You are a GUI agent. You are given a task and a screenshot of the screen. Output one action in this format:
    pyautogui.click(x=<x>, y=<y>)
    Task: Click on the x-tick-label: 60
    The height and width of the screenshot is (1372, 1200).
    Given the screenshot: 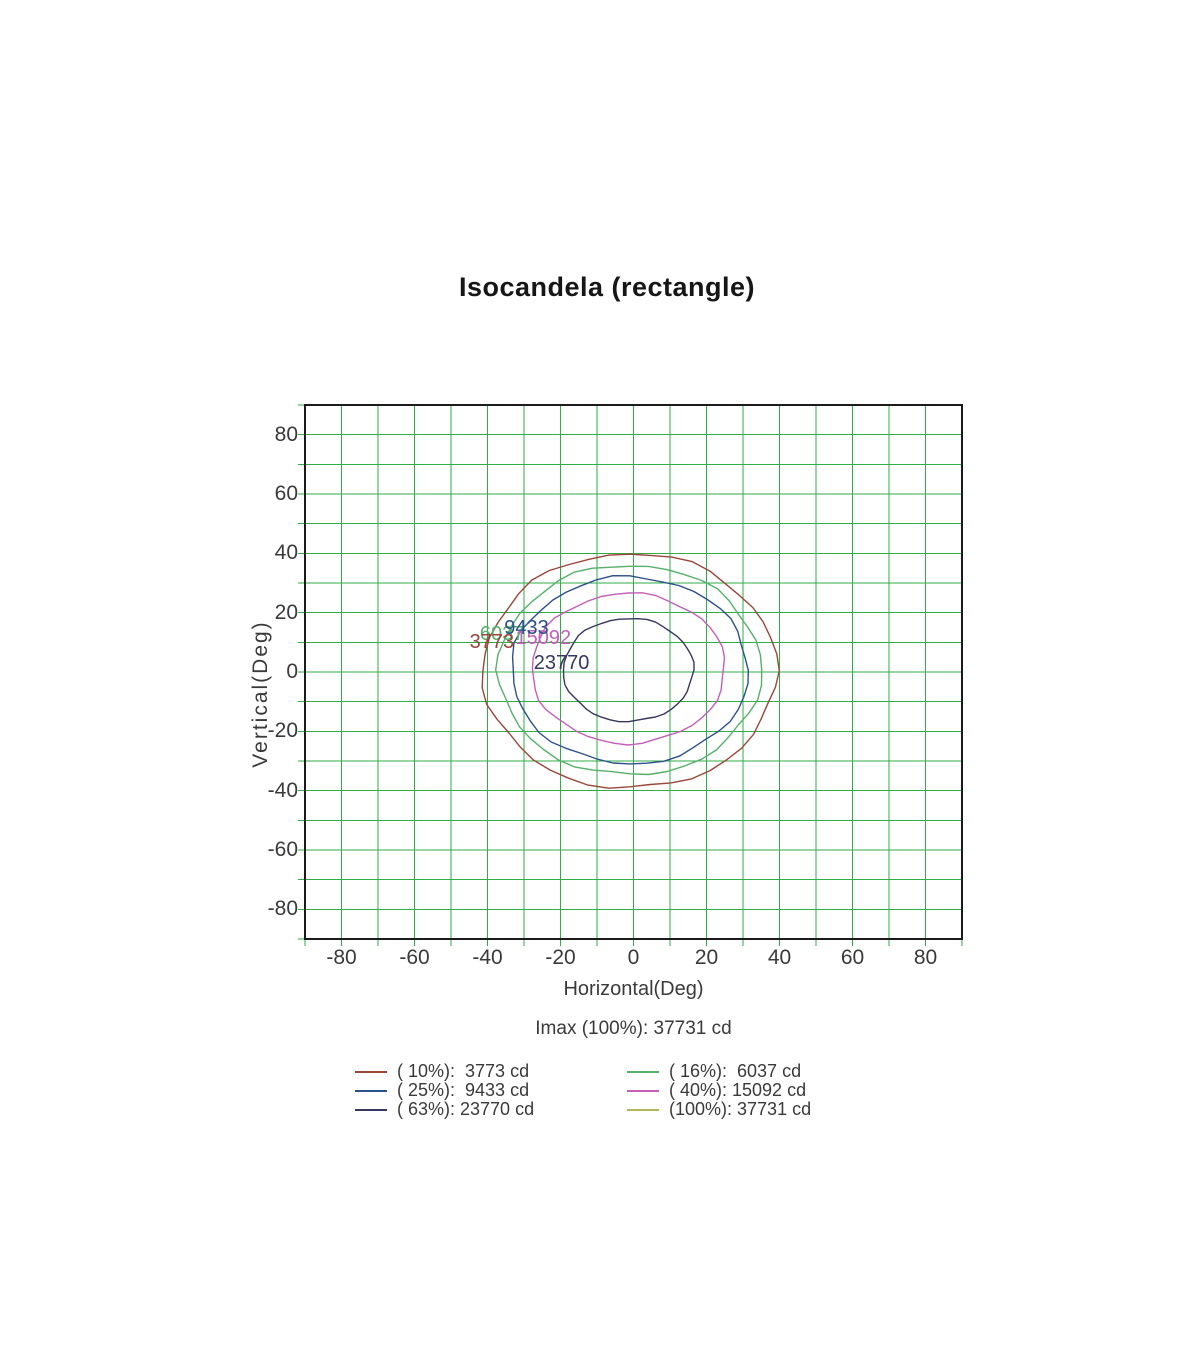 What is the action you would take?
    pyautogui.click(x=852, y=957)
    